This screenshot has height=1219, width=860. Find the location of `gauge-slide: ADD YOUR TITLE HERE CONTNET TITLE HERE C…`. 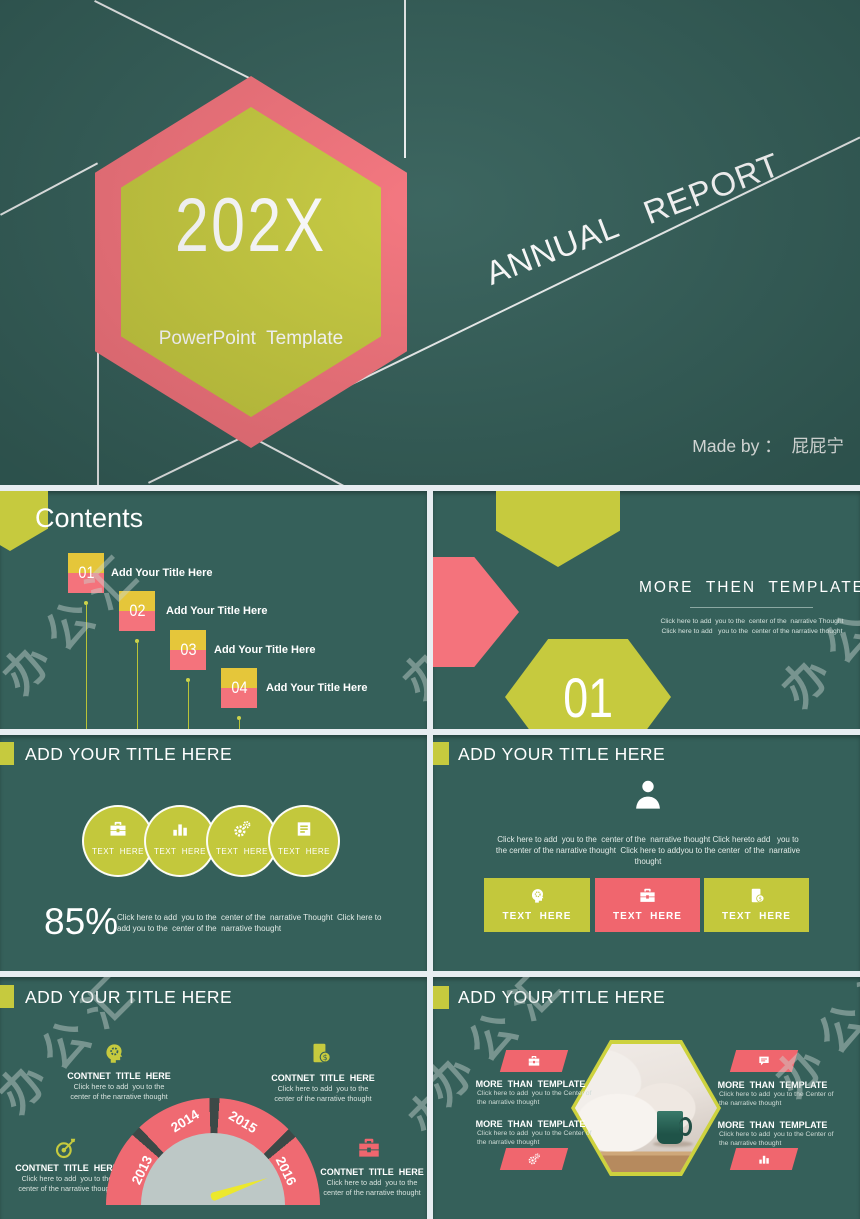

gauge-slide: ADD YOUR TITLE HERE CONTNET TITLE HERE C… is located at coordinates (213, 1098).